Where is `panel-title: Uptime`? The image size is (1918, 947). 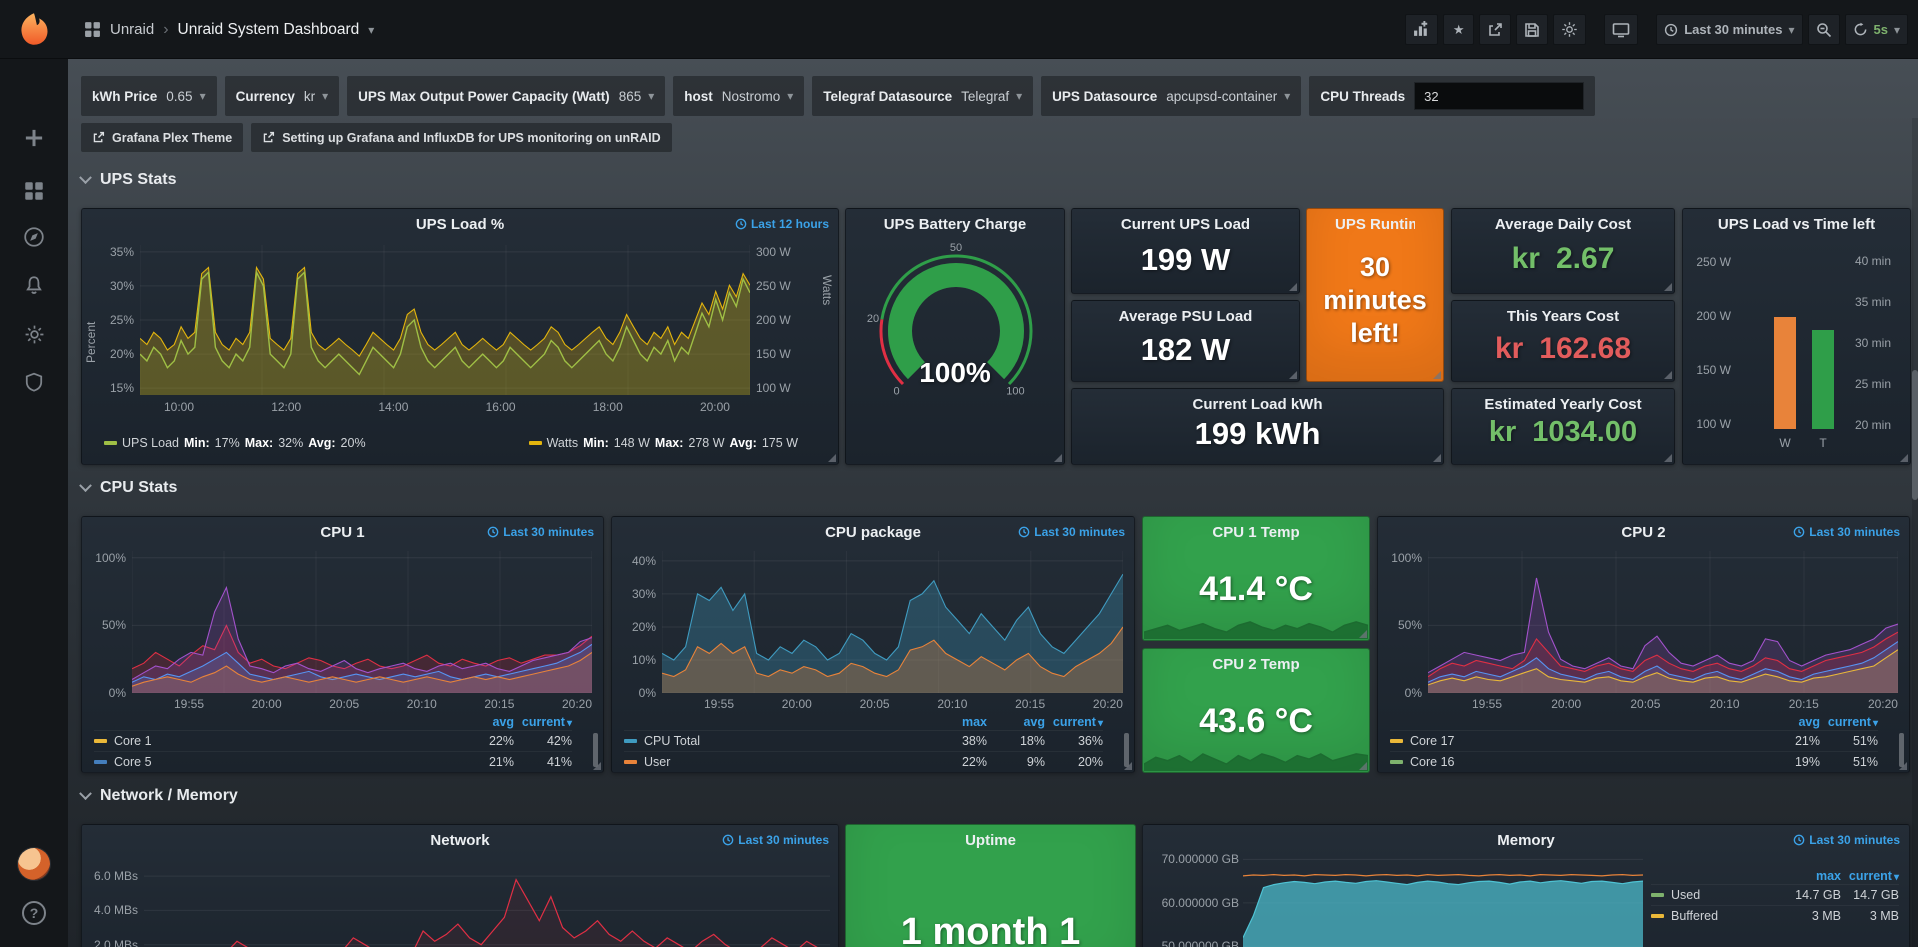 panel-title: Uptime is located at coordinates (990, 840).